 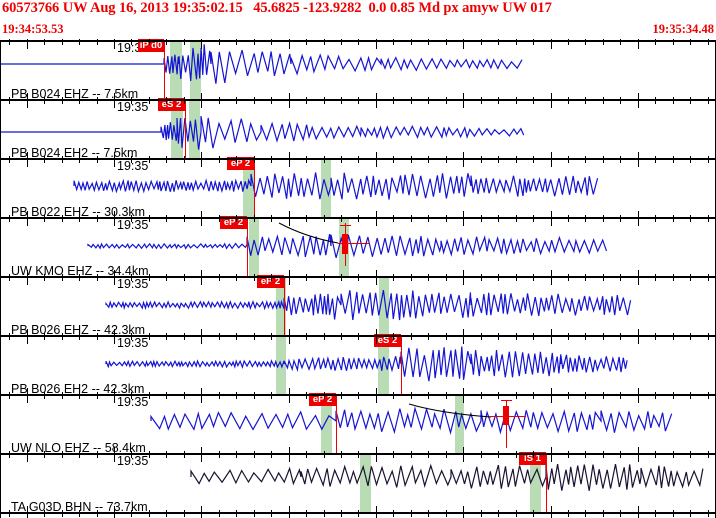 I want to click on trace-panel: 19:35 PB B026 EHZ -- 42.3km eP 2, so click(x=358, y=306).